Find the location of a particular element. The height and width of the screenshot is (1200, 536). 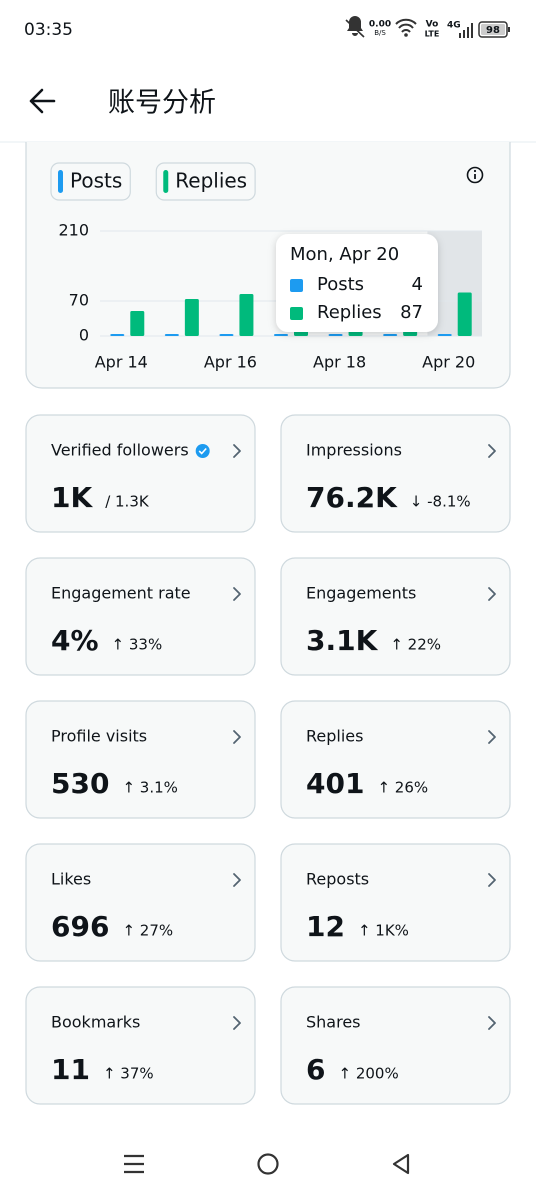

nav-back is located at coordinates (401, 1164).